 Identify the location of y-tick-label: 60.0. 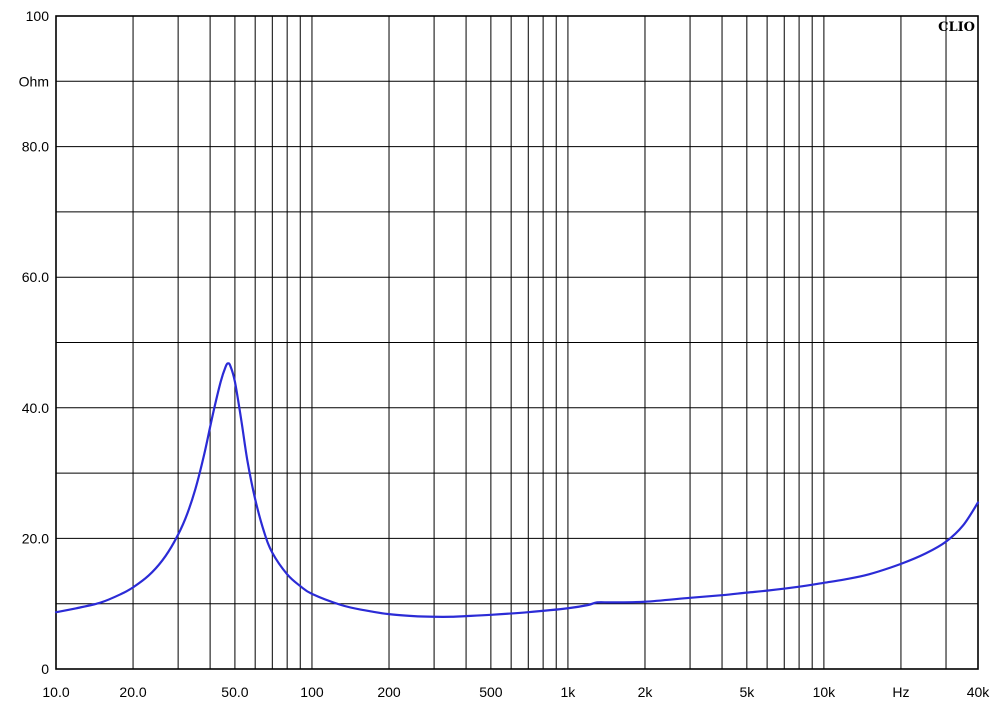
(35, 277).